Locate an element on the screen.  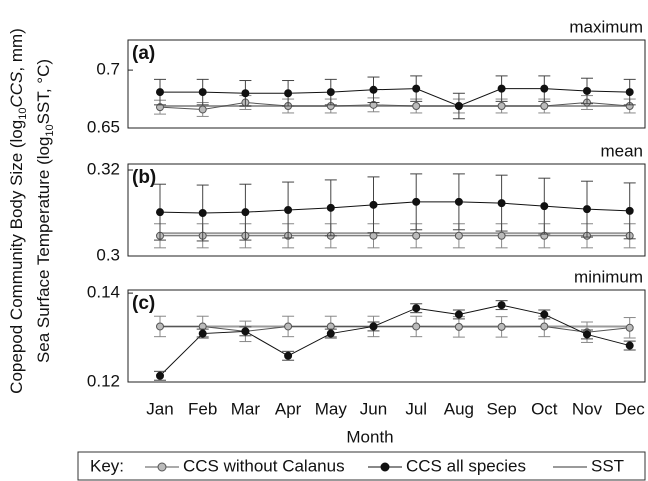
y-axis-label: Sea Surface Temperature (log10SST, °C) is located at coordinates (44, 211).